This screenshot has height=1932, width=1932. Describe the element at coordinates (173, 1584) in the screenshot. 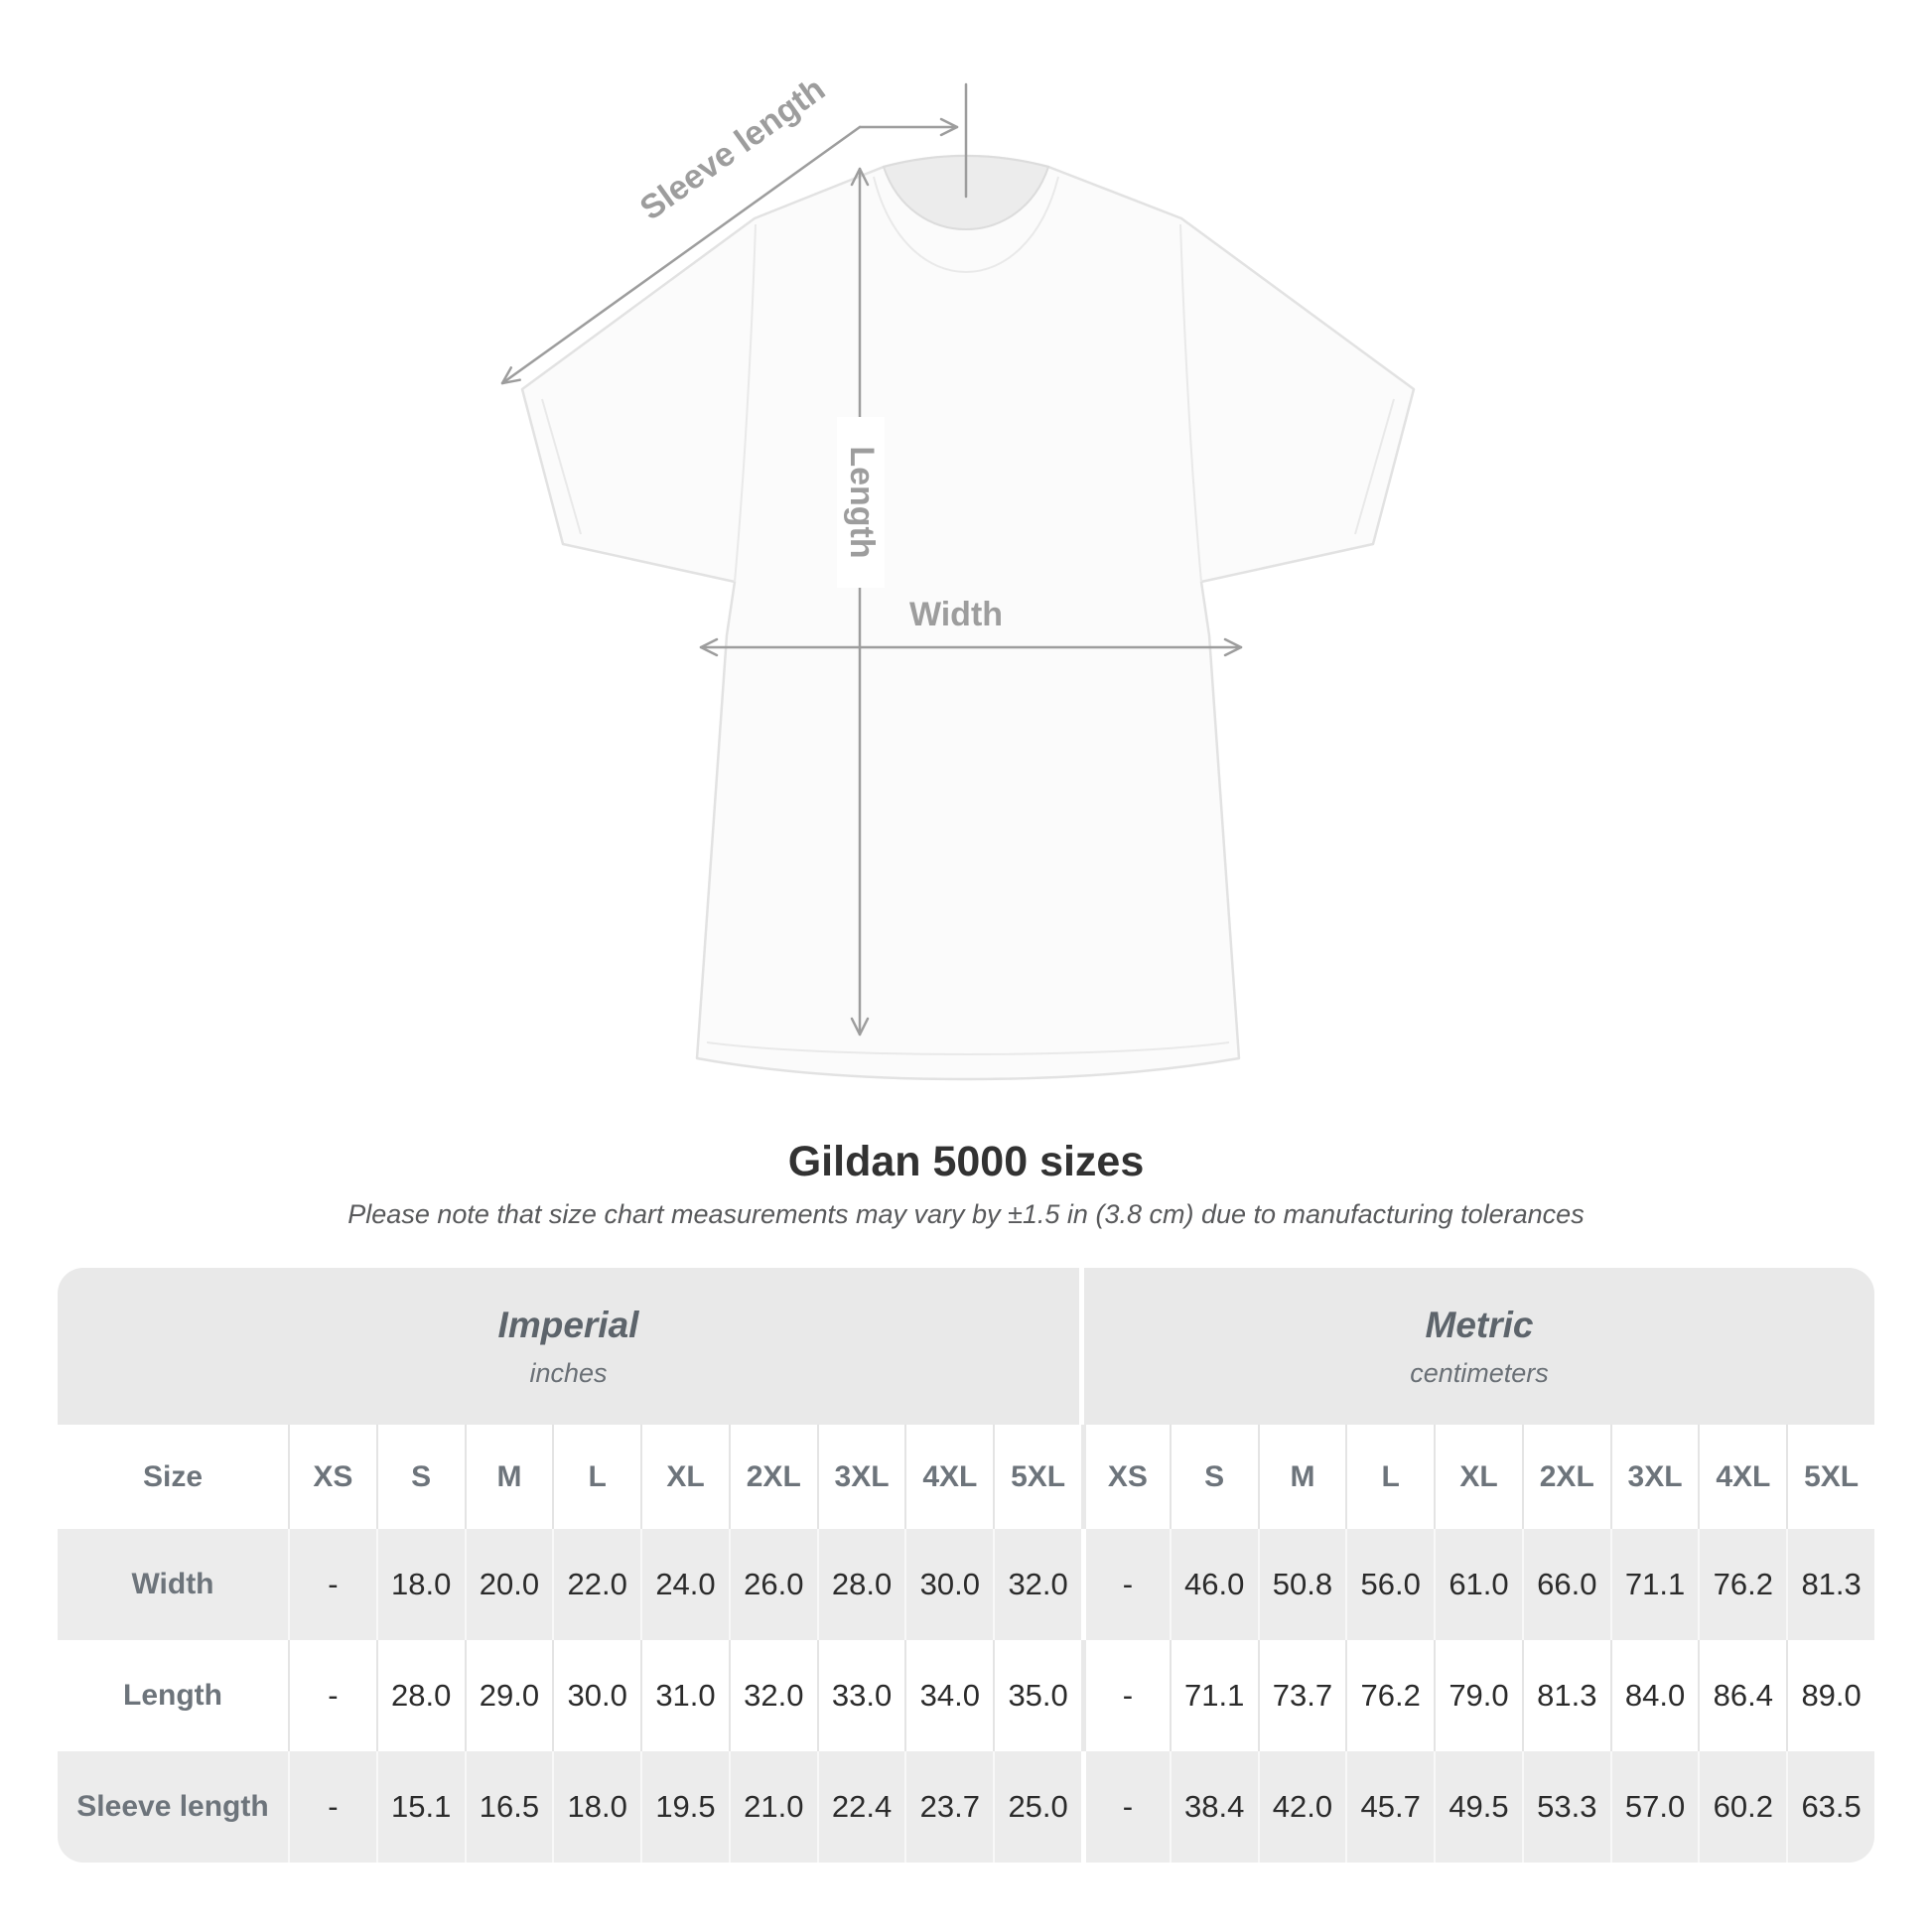

I see `measurement-row-label: Width` at that location.